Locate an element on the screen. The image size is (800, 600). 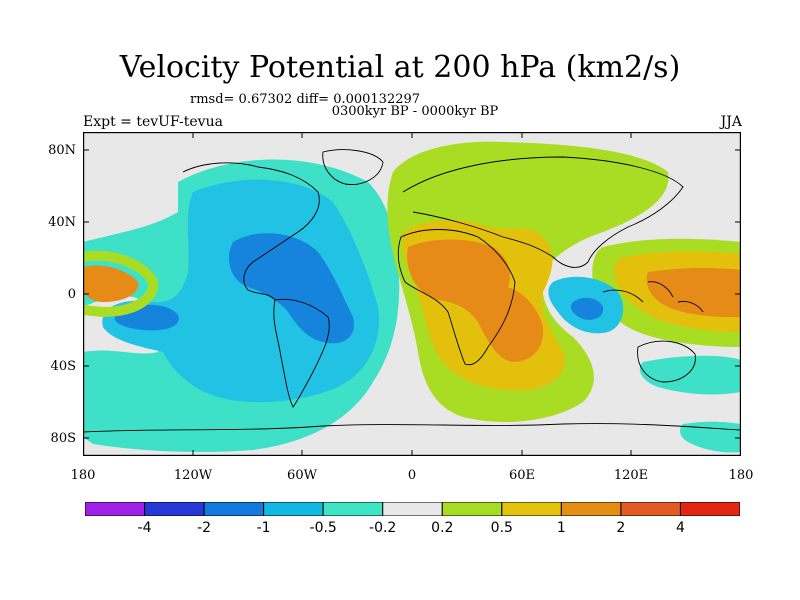
colorbar-label: -1 is located at coordinates (263, 528).